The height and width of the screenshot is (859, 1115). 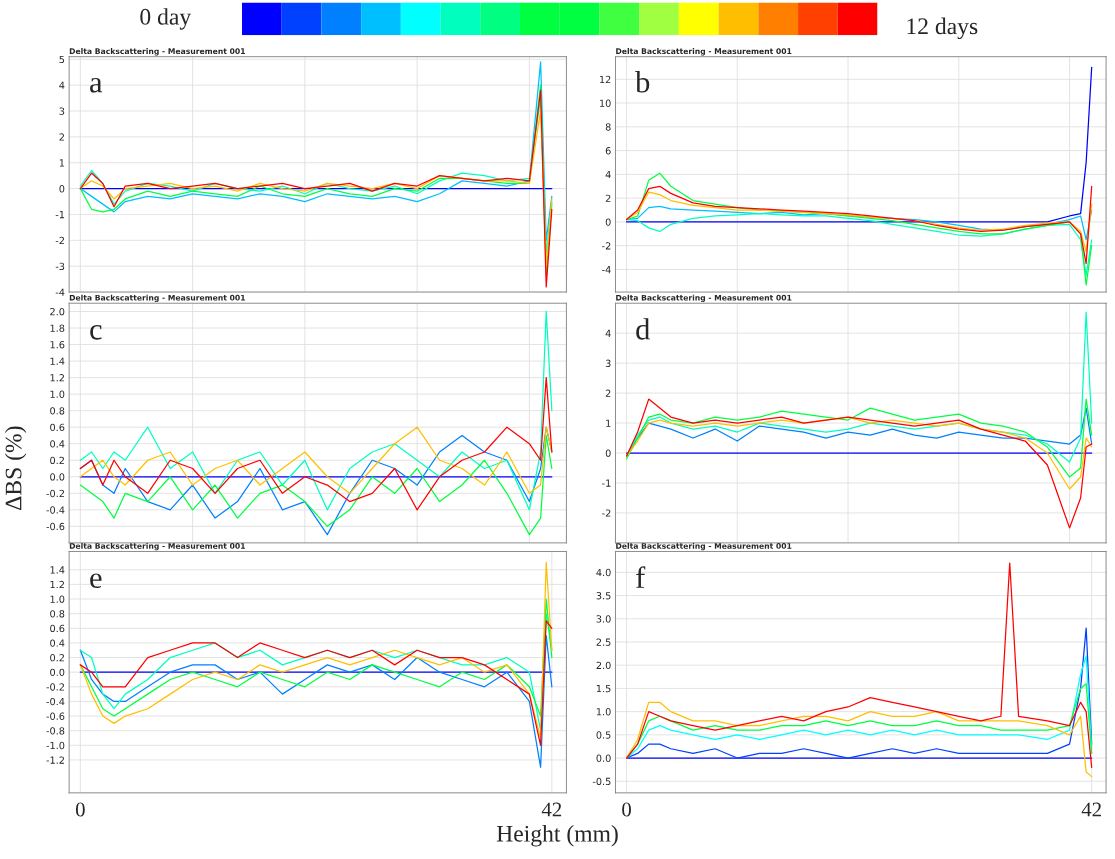 What do you see at coordinates (166, 19) in the screenshot?
I see `text: 0 day` at bounding box center [166, 19].